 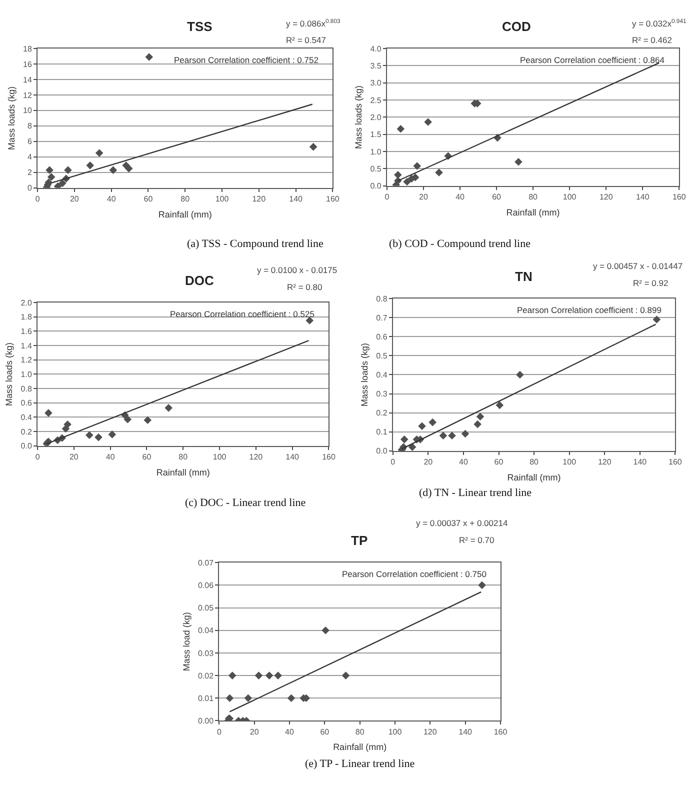 I want to click on y-axis-title: Mass load (kg), so click(x=186, y=642).